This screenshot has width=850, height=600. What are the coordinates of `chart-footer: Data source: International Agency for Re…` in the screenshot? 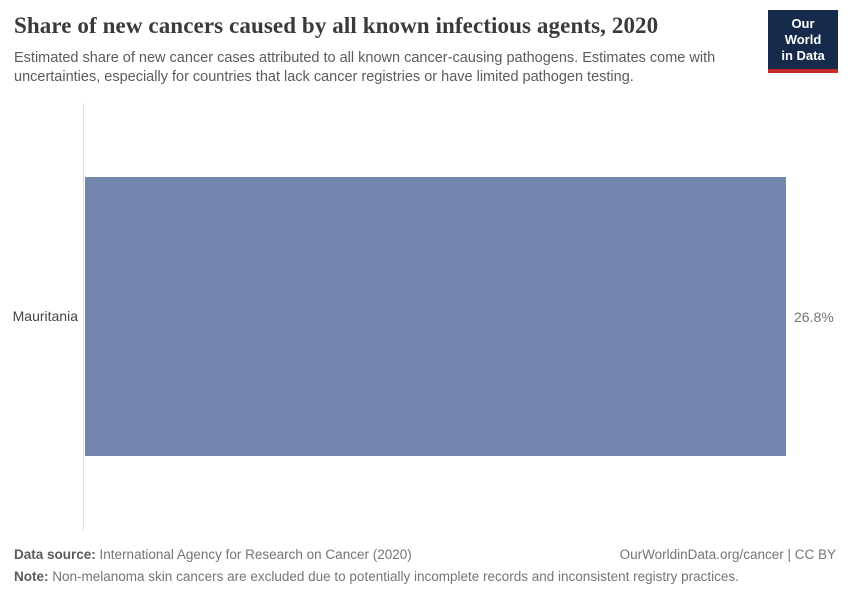 It's located at (425, 565).